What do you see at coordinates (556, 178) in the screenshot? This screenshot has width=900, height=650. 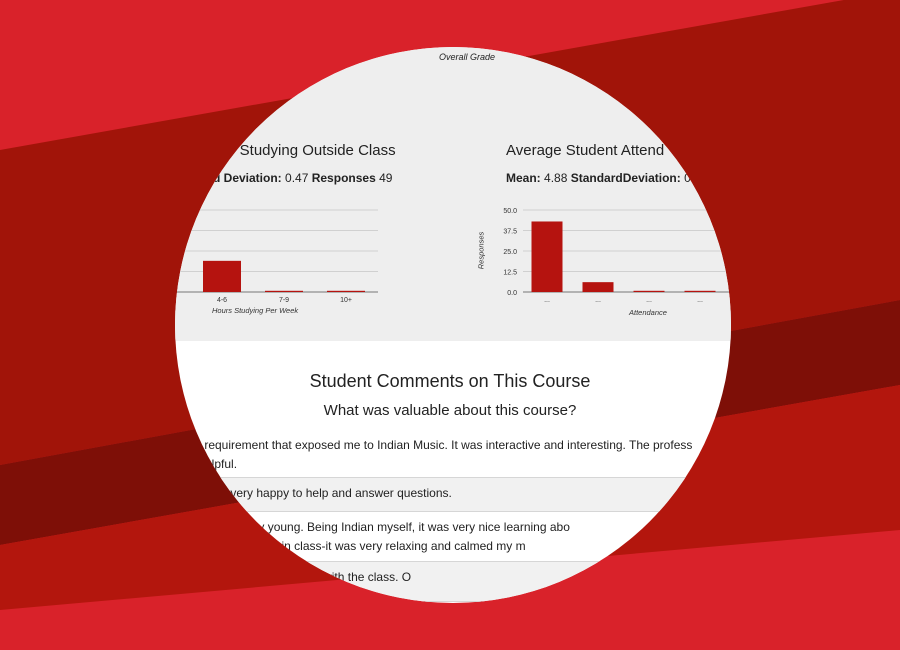 I see `stat-value: 4.88` at bounding box center [556, 178].